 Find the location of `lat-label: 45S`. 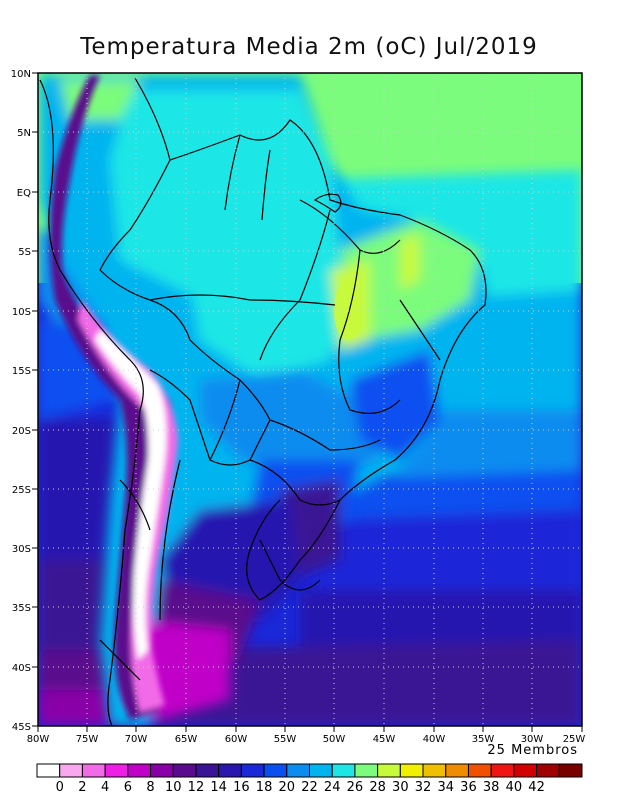

lat-label: 45S is located at coordinates (21, 727).